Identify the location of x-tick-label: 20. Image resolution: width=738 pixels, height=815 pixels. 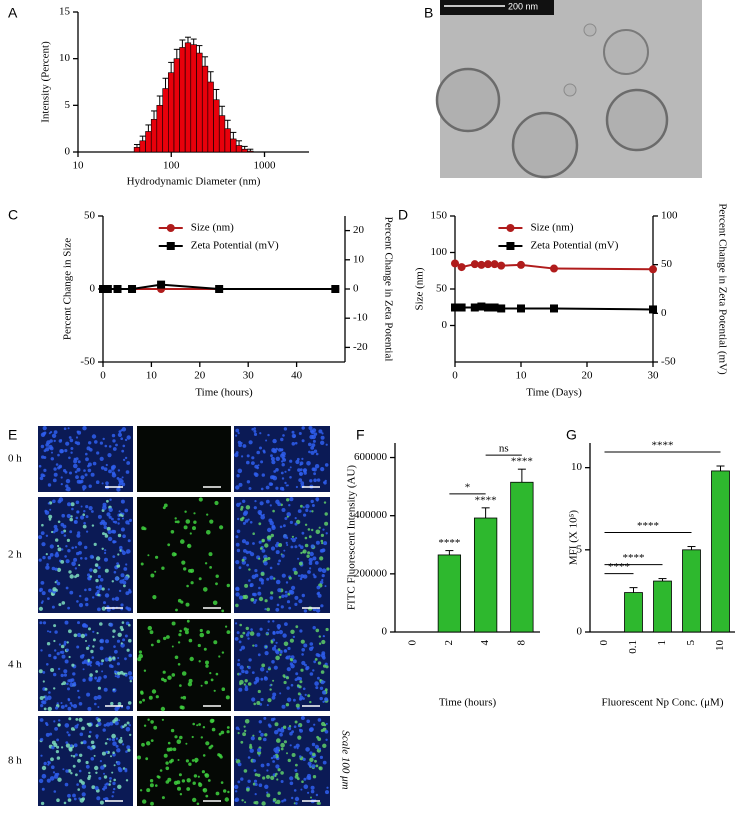
(200, 376).